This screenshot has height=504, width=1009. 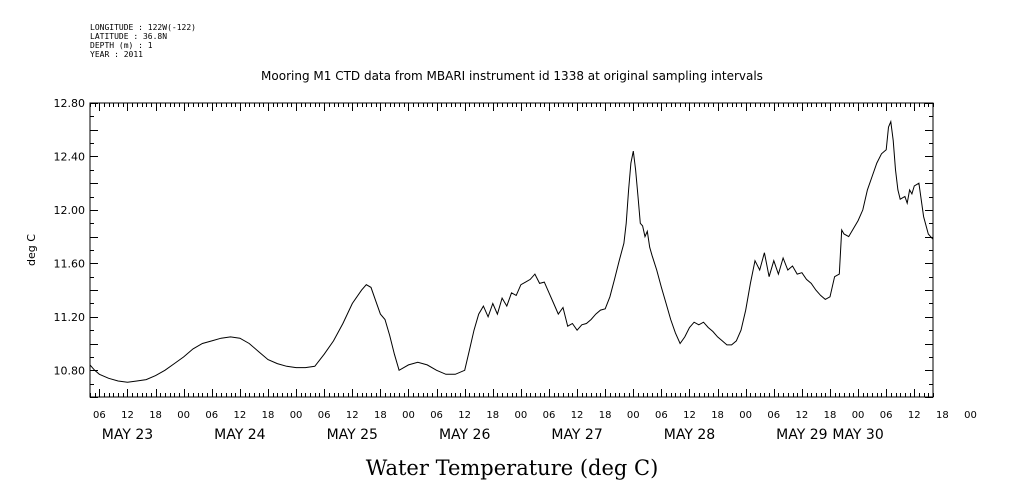 I want to click on x-day-label: MAY 27, so click(x=576, y=435).